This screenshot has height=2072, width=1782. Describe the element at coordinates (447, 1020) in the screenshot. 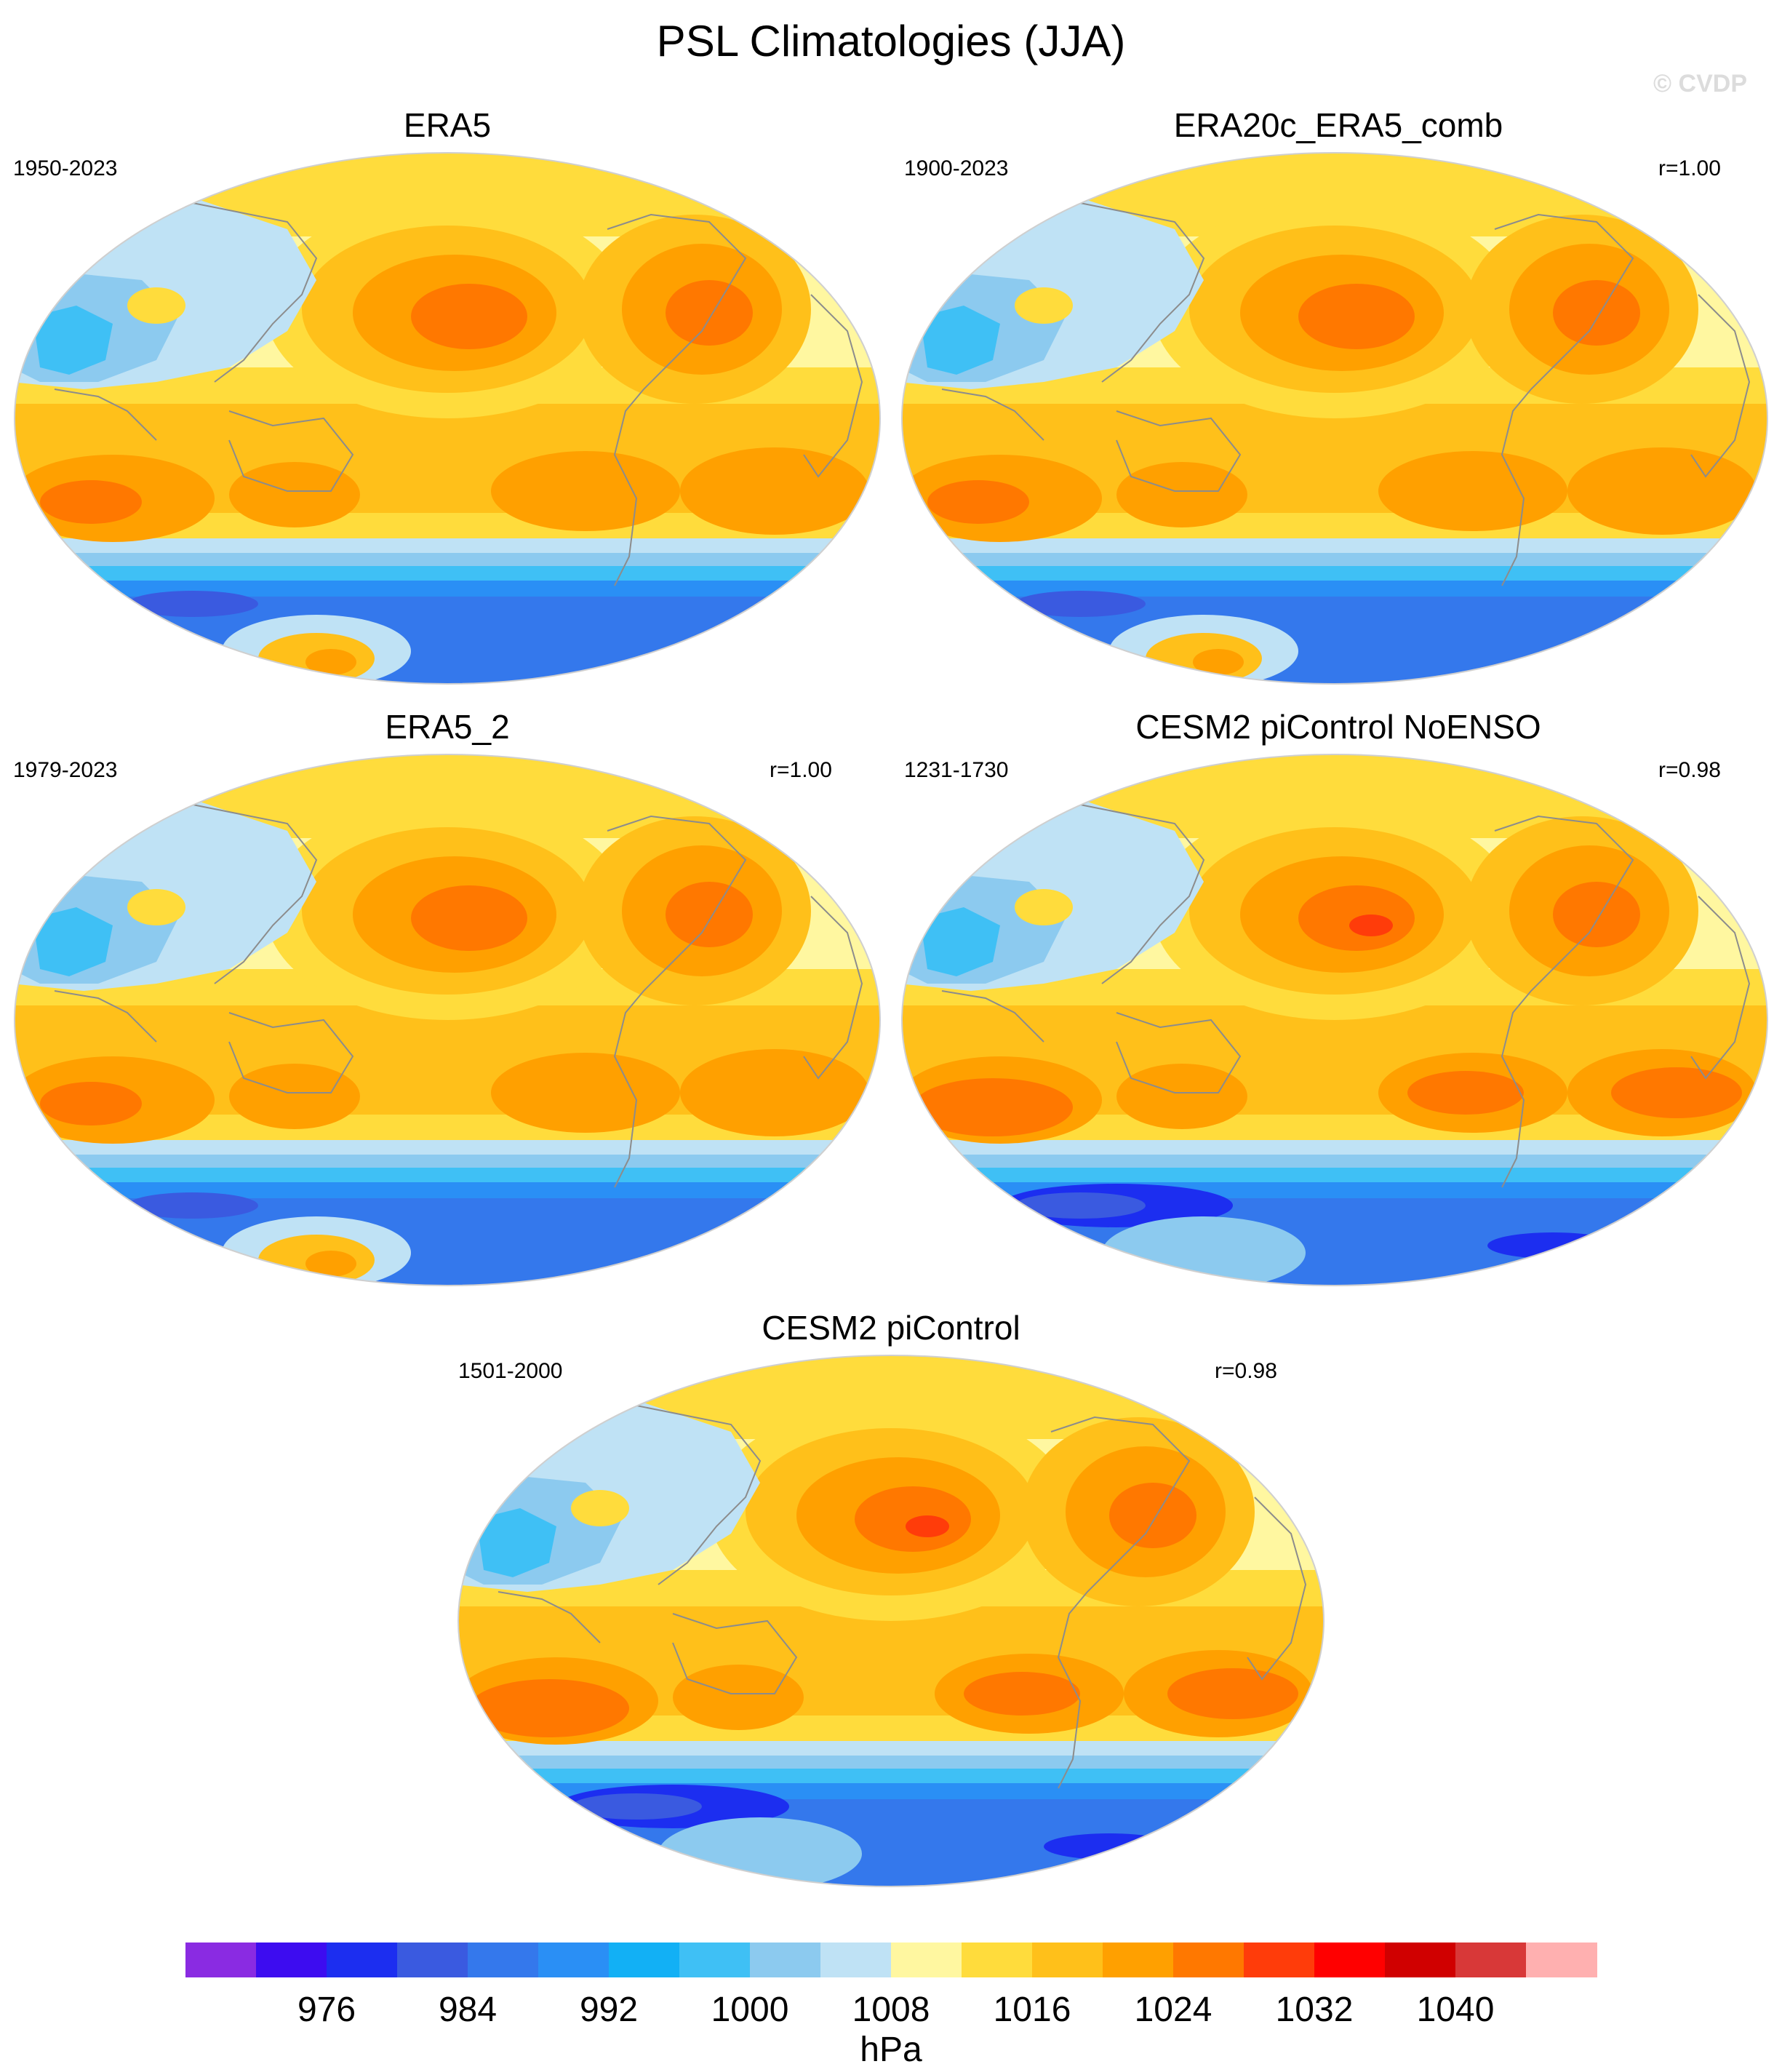

I see `panel-3-map-layers` at that location.